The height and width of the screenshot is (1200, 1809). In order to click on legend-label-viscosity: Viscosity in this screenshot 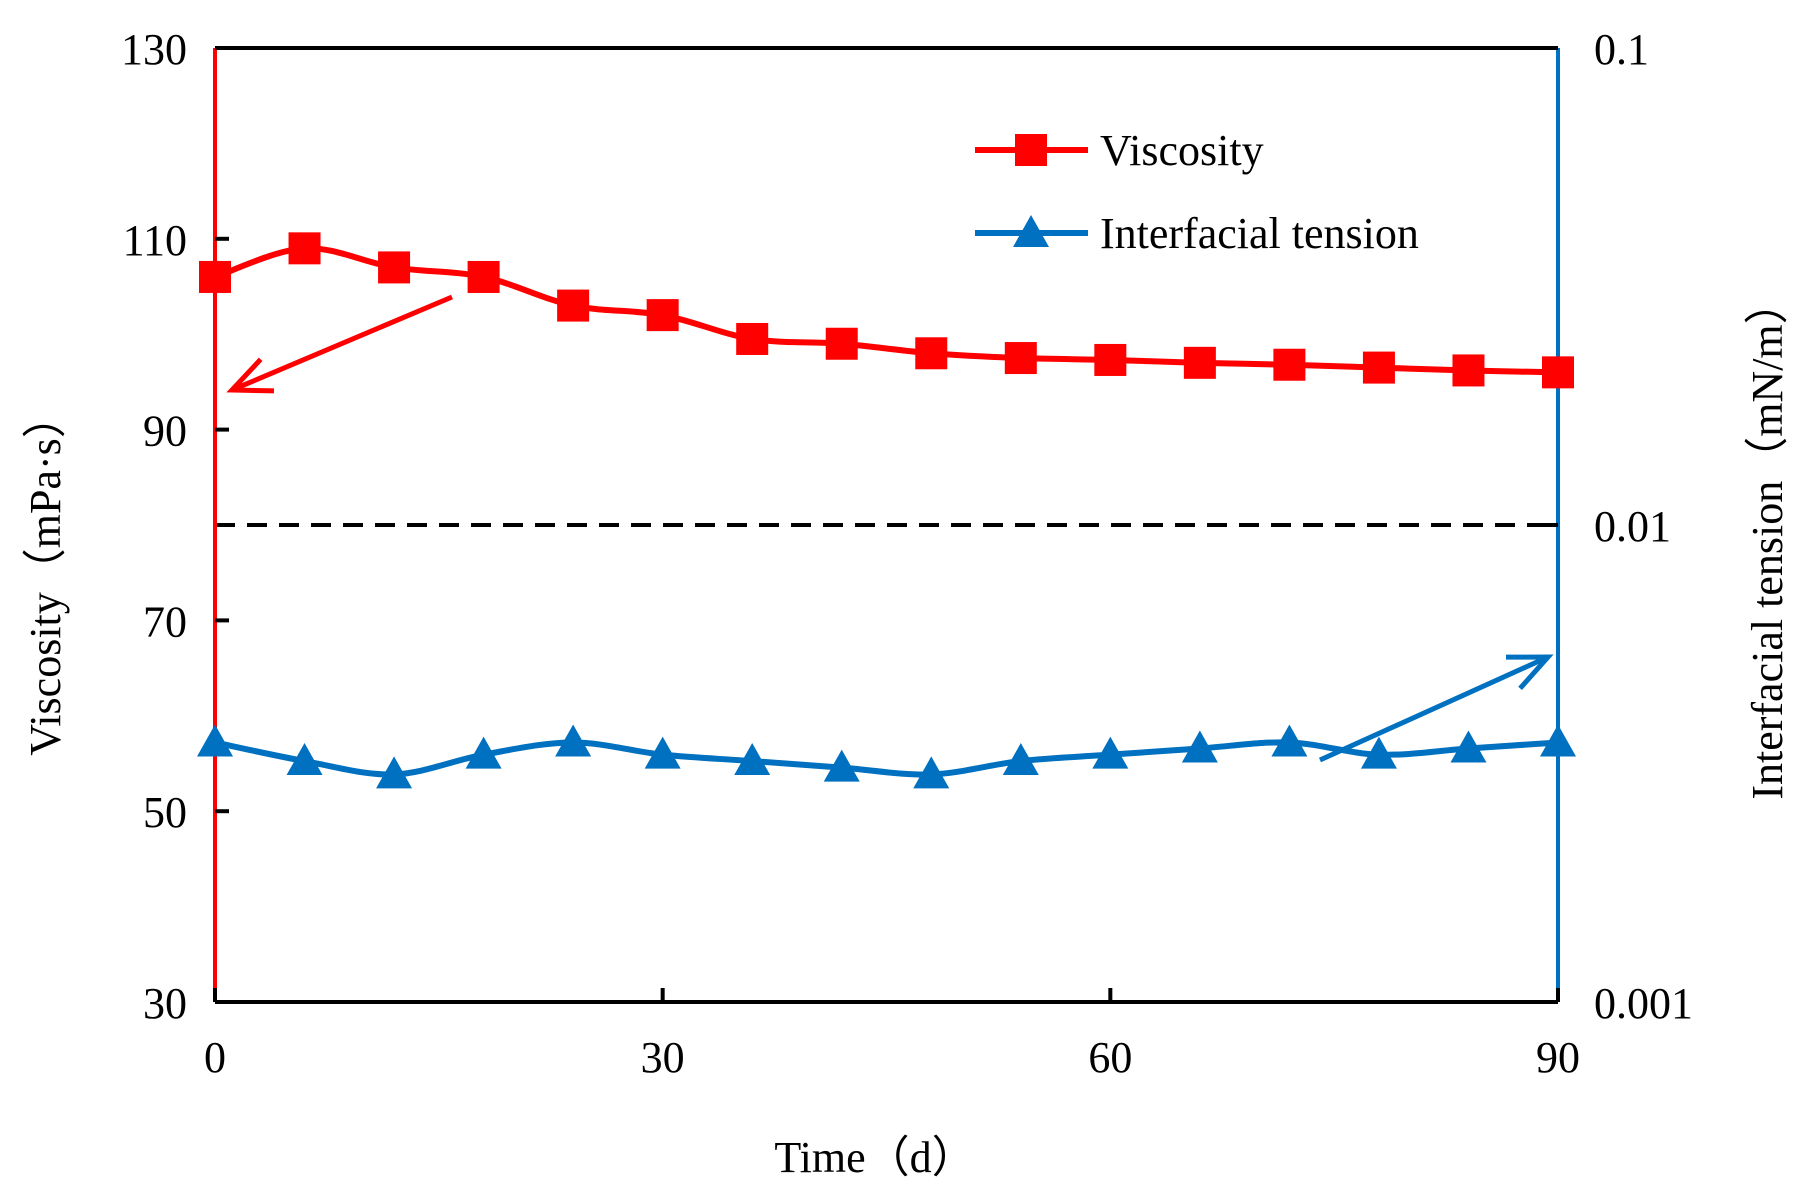, I will do `click(1182, 150)`.